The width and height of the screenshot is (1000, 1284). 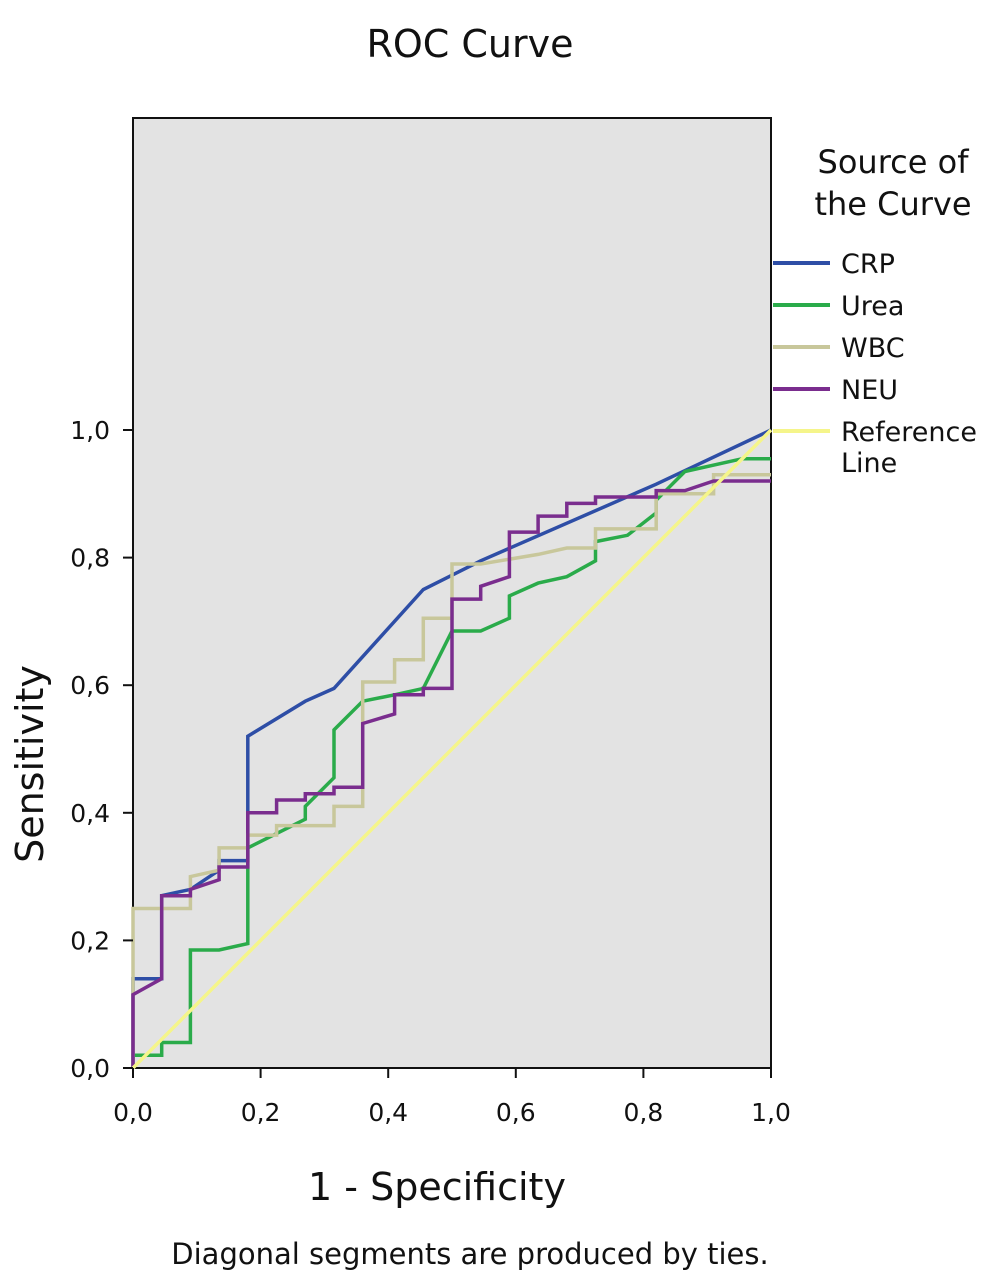 What do you see at coordinates (90, 430) in the screenshot?
I see `y-tick-label: 1,0` at bounding box center [90, 430].